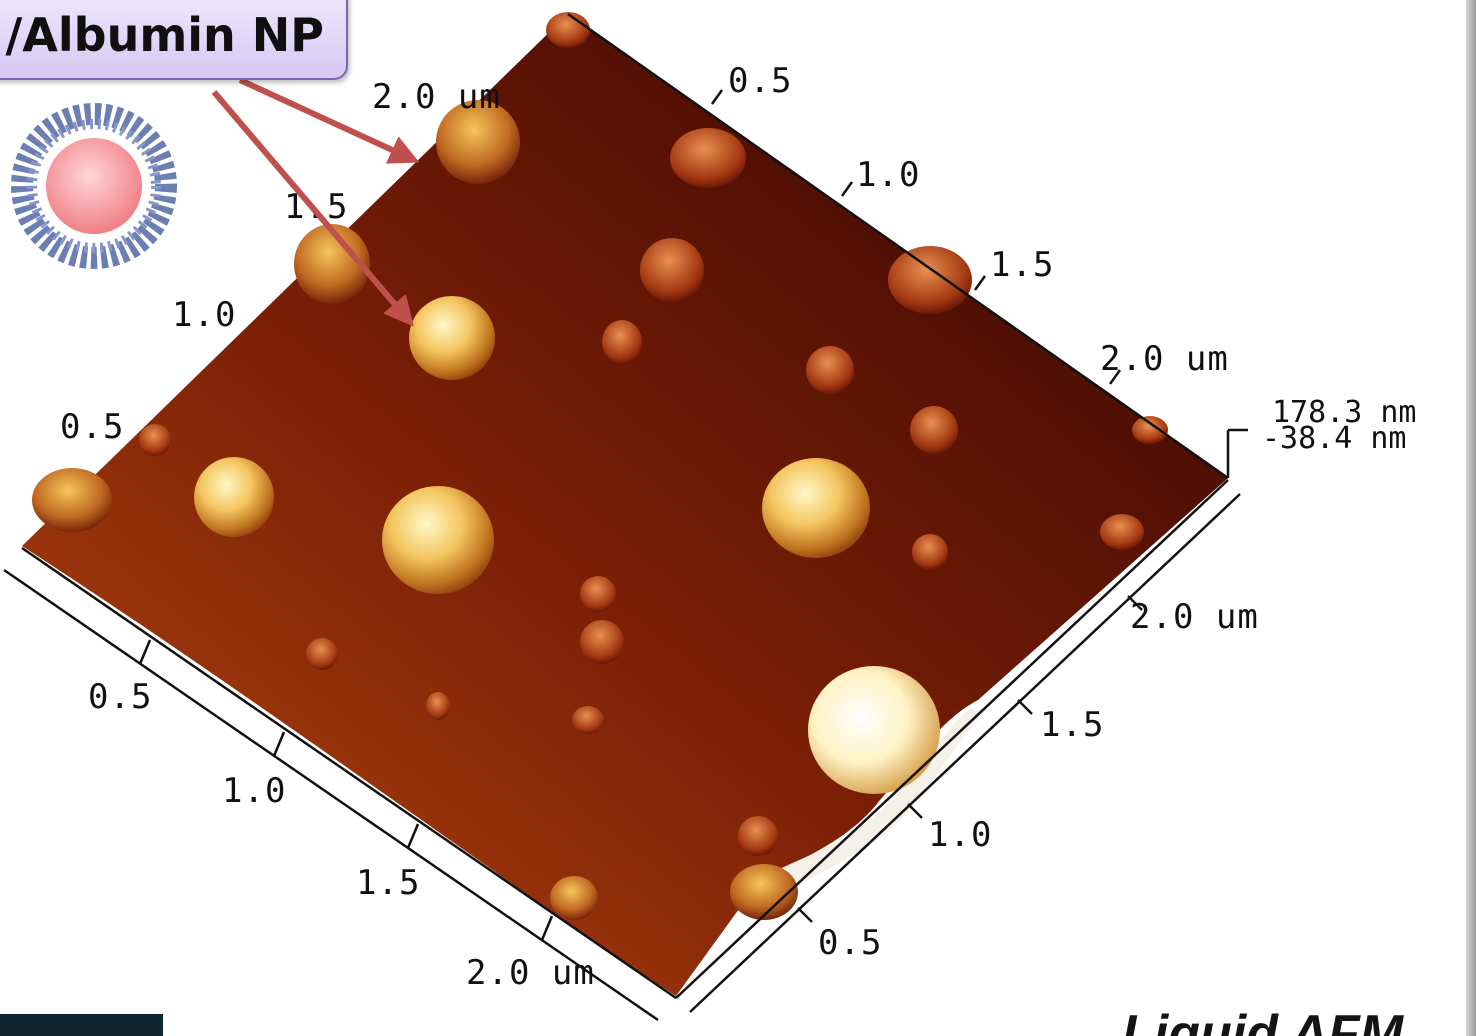 The width and height of the screenshot is (1476, 1036). I want to click on tick-top-right-0: 0.5, so click(760, 81).